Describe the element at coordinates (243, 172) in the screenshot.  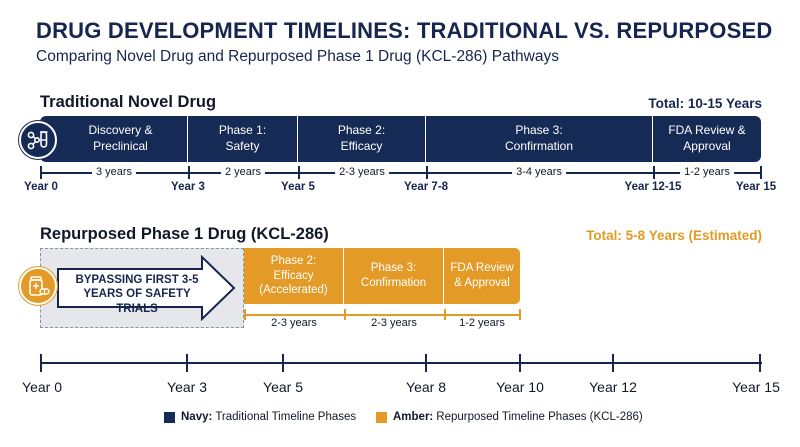
I see `trad-duration-label: 2 years` at that location.